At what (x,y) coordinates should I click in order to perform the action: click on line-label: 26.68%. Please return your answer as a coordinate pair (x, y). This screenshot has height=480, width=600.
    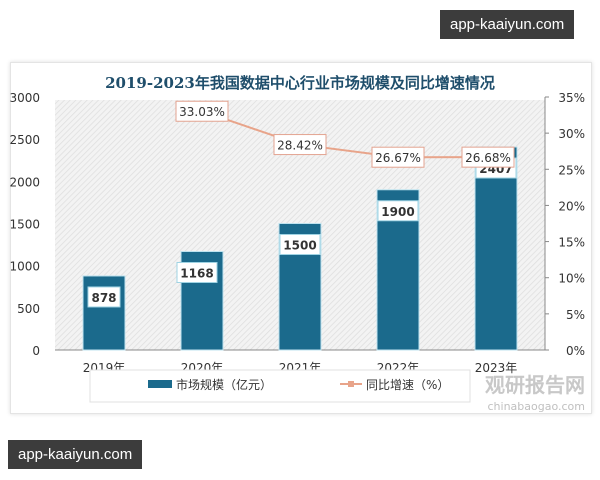
    Looking at the image, I should click on (488, 158).